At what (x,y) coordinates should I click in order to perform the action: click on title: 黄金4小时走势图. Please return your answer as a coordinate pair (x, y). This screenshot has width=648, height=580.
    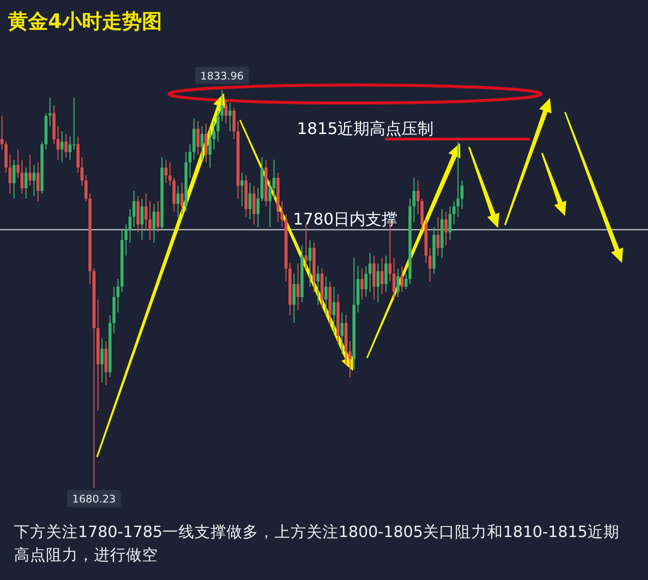
    Looking at the image, I should click on (85, 21).